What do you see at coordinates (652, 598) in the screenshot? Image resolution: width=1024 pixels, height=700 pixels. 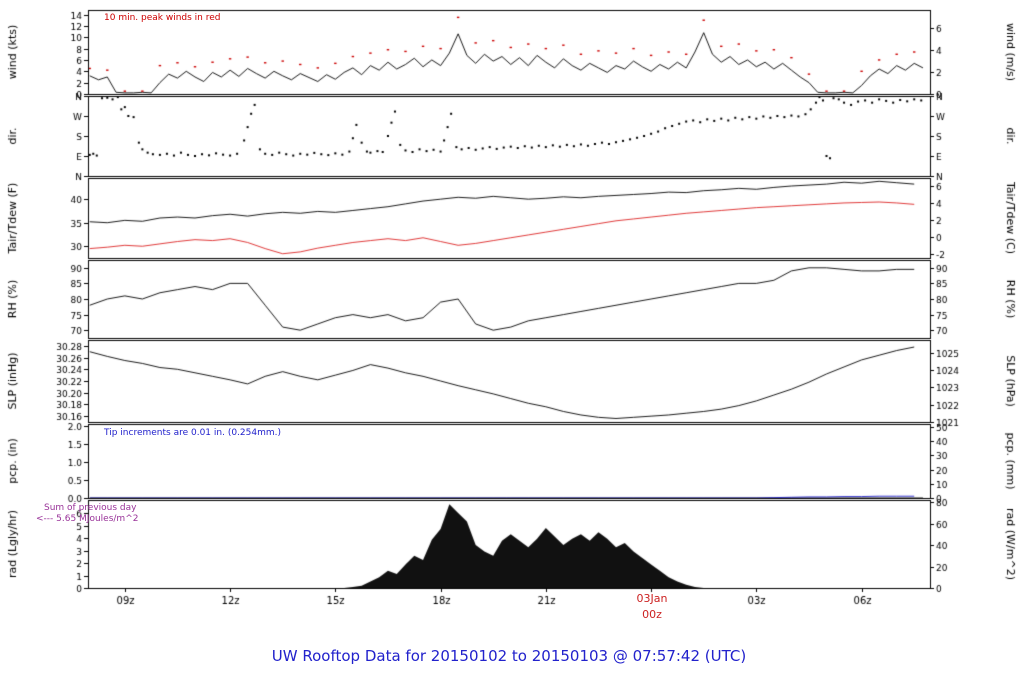 I see `x-axis-date-label: 03Jan` at bounding box center [652, 598].